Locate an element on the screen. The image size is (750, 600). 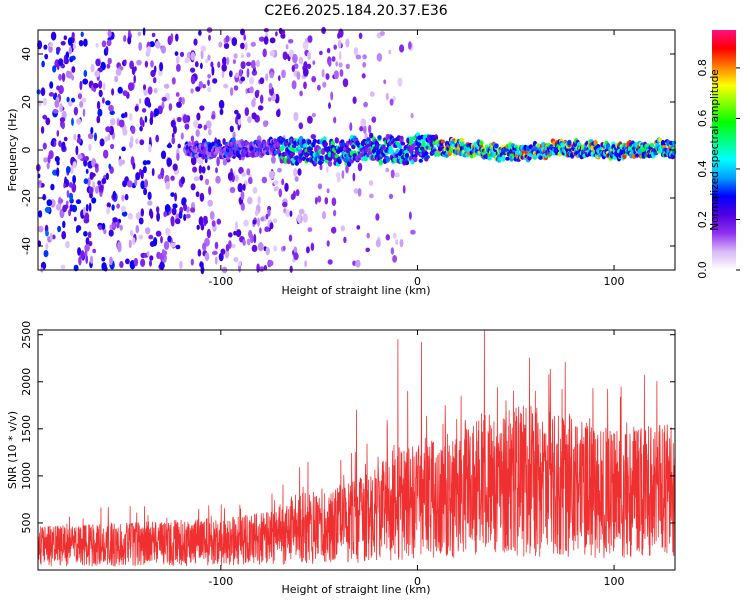
colorbar-tick-label: 0.6 is located at coordinates (702, 119).